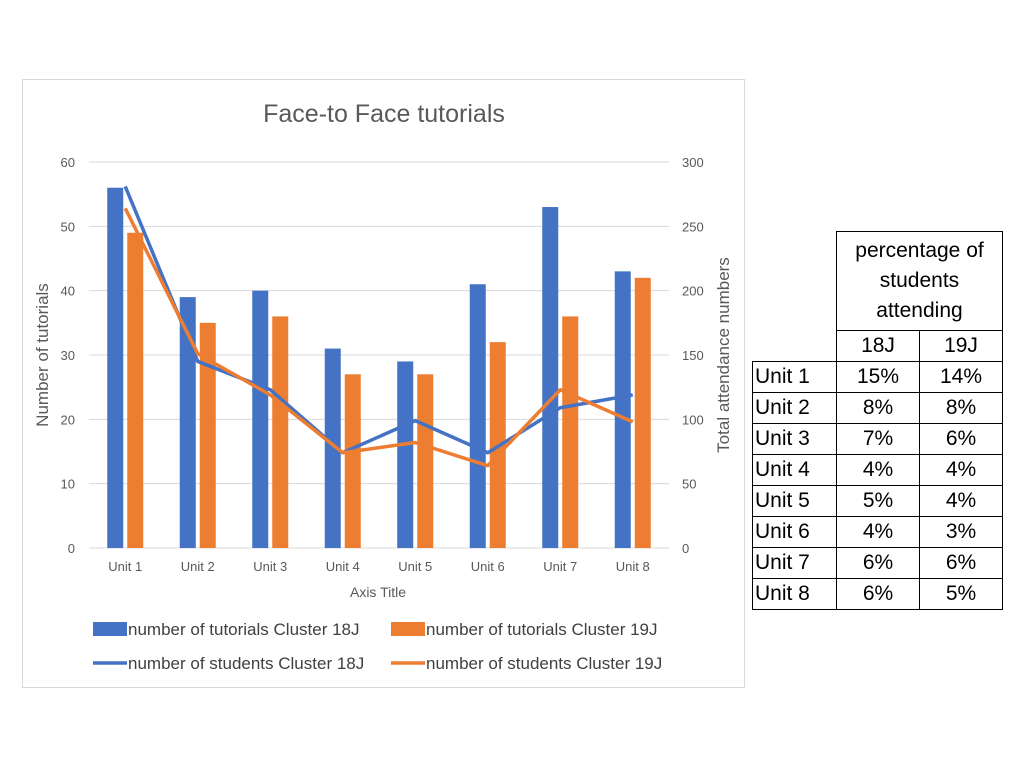 The image size is (1024, 768). I want to click on x-tick-label: Unit 4, so click(343, 566).